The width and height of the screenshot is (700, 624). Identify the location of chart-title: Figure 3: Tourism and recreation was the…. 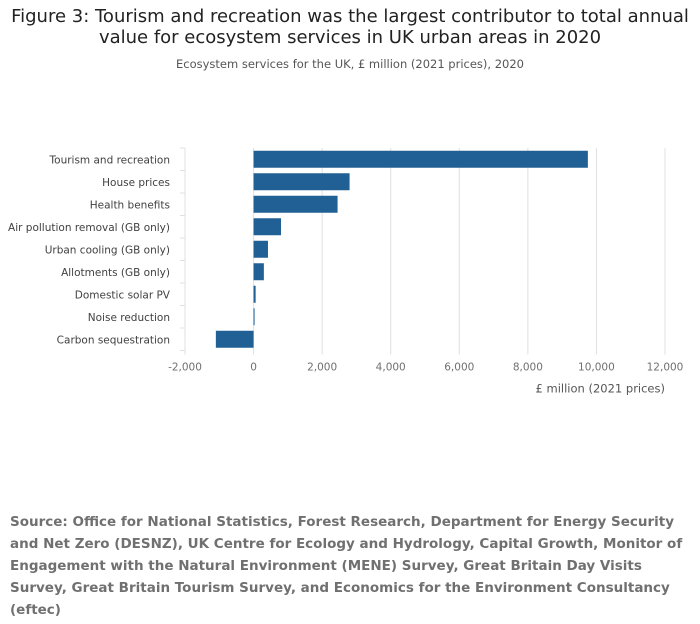
(350, 27).